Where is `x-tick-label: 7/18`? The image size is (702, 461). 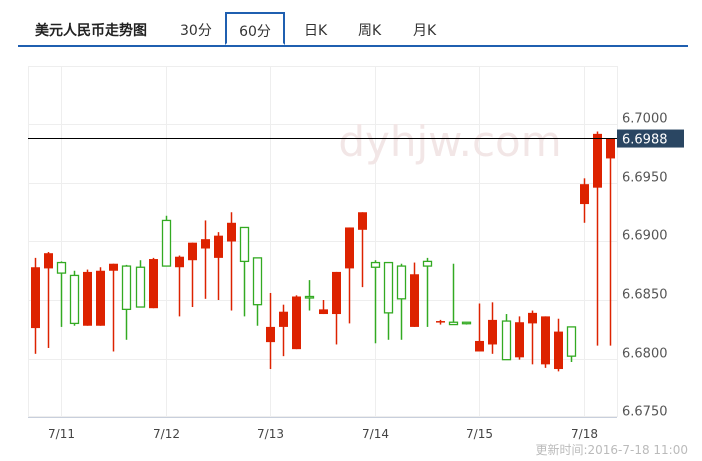
x-tick-label: 7/18 is located at coordinates (584, 434).